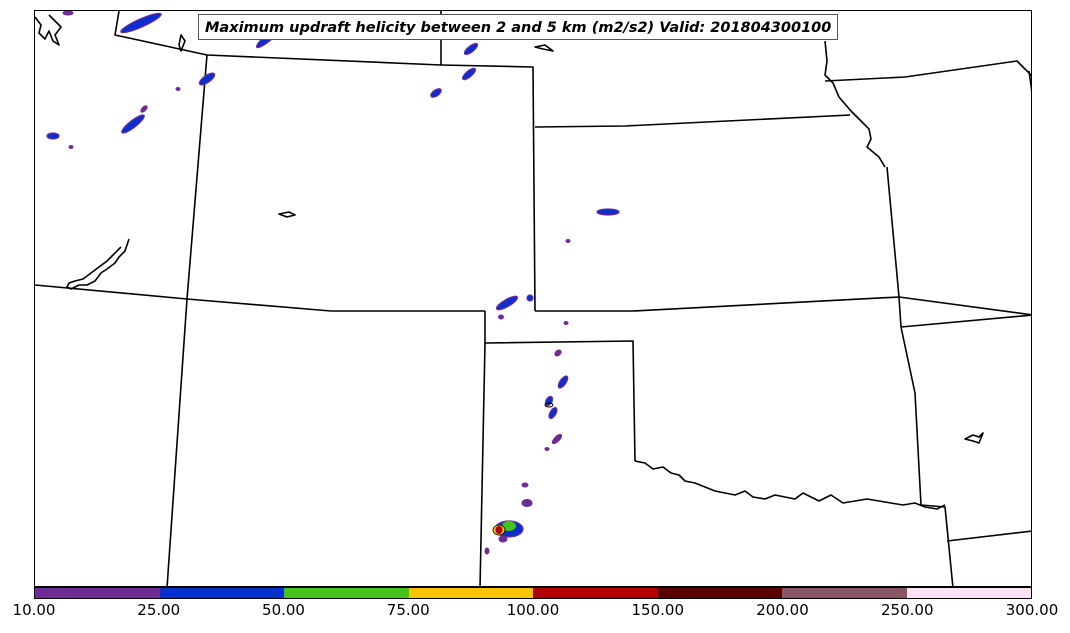 The width and height of the screenshot is (1070, 633). What do you see at coordinates (159, 610) in the screenshot?
I see `colorbar-tick-label: 25.00` at bounding box center [159, 610].